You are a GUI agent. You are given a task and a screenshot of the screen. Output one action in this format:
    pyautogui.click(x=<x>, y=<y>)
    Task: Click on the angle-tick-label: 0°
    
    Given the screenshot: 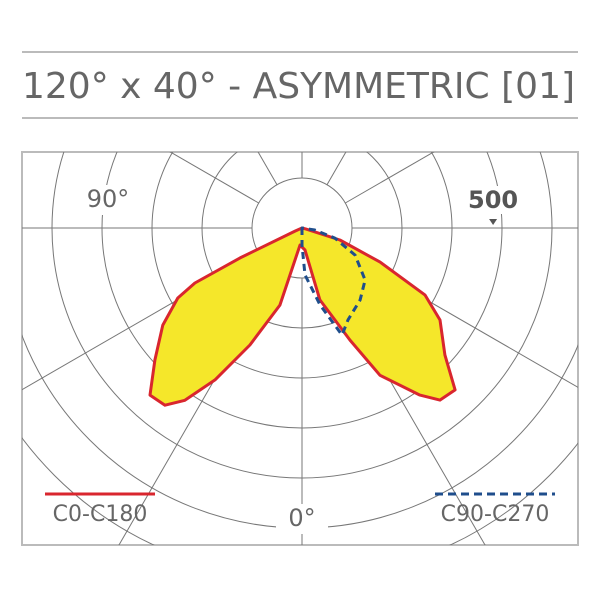 What is the action you would take?
    pyautogui.click(x=301, y=518)
    